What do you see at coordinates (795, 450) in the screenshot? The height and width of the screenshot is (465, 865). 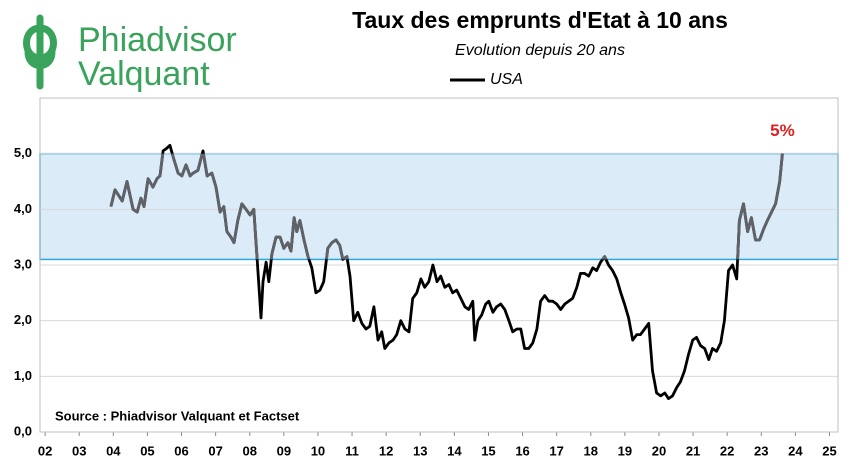 I see `x-tick-label: 24` at bounding box center [795, 450].